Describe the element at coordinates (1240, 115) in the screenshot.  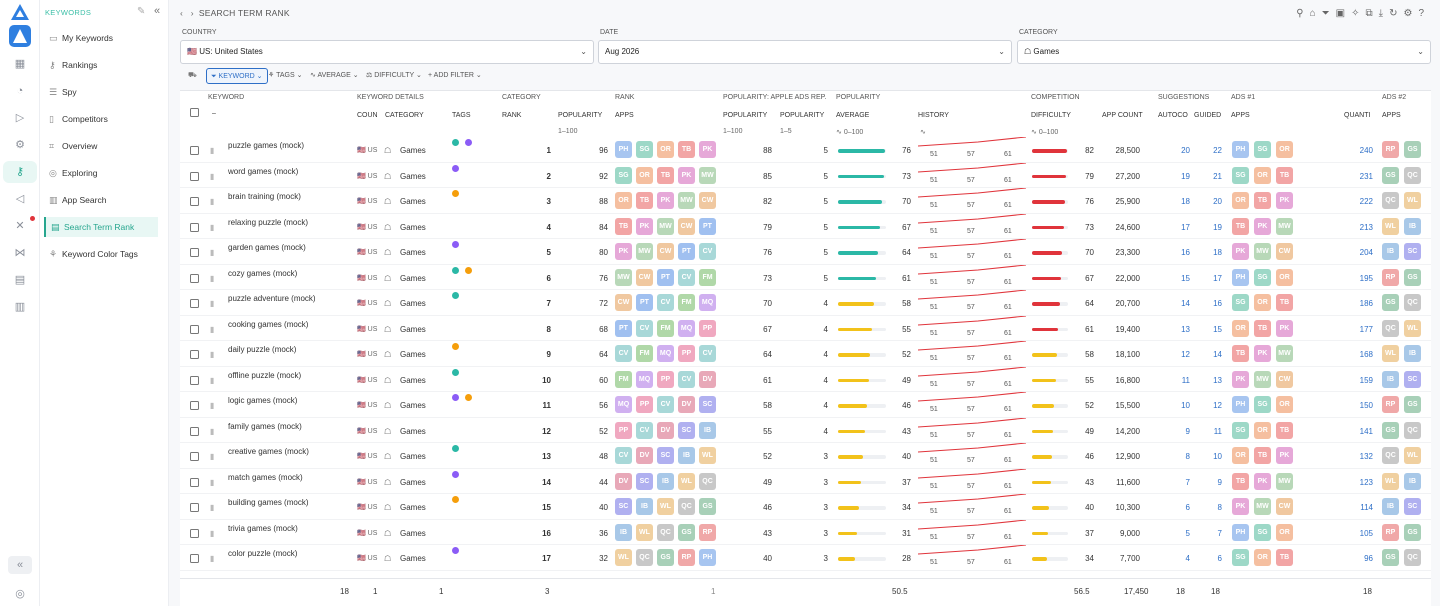
I see `col-ads1-apps: APPS` at that location.